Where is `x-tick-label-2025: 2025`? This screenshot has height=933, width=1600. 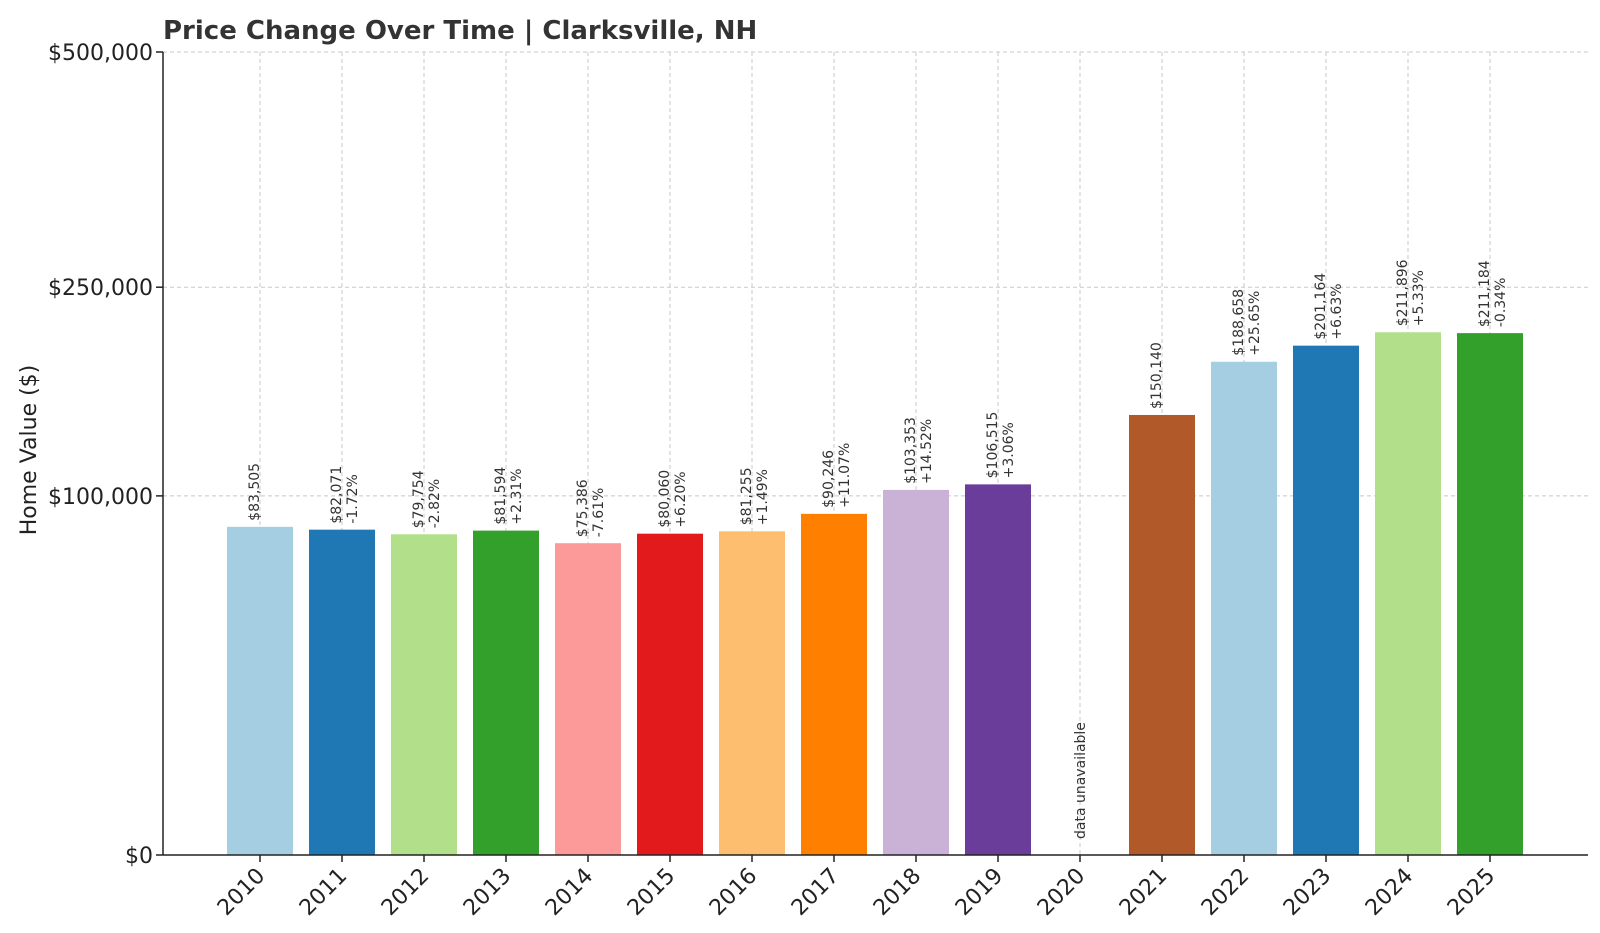
x-tick-label-2025: 2025 is located at coordinates (1471, 892).